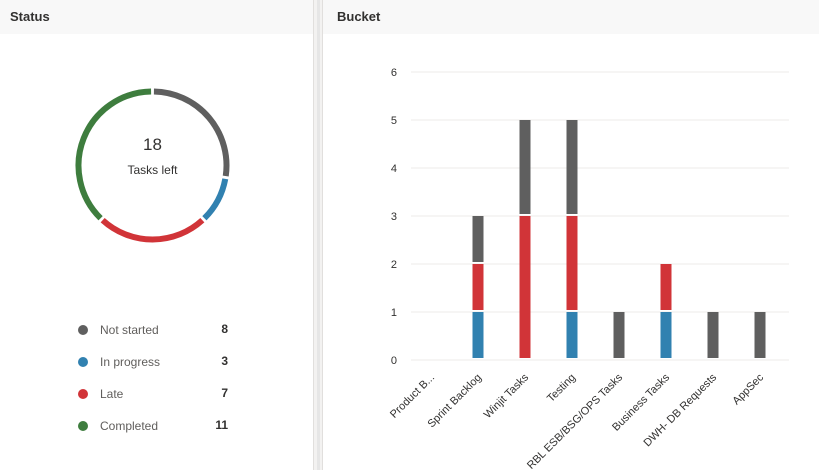 This screenshot has height=470, width=819. Describe the element at coordinates (129, 330) in the screenshot. I see `legend-label: Not started` at that location.